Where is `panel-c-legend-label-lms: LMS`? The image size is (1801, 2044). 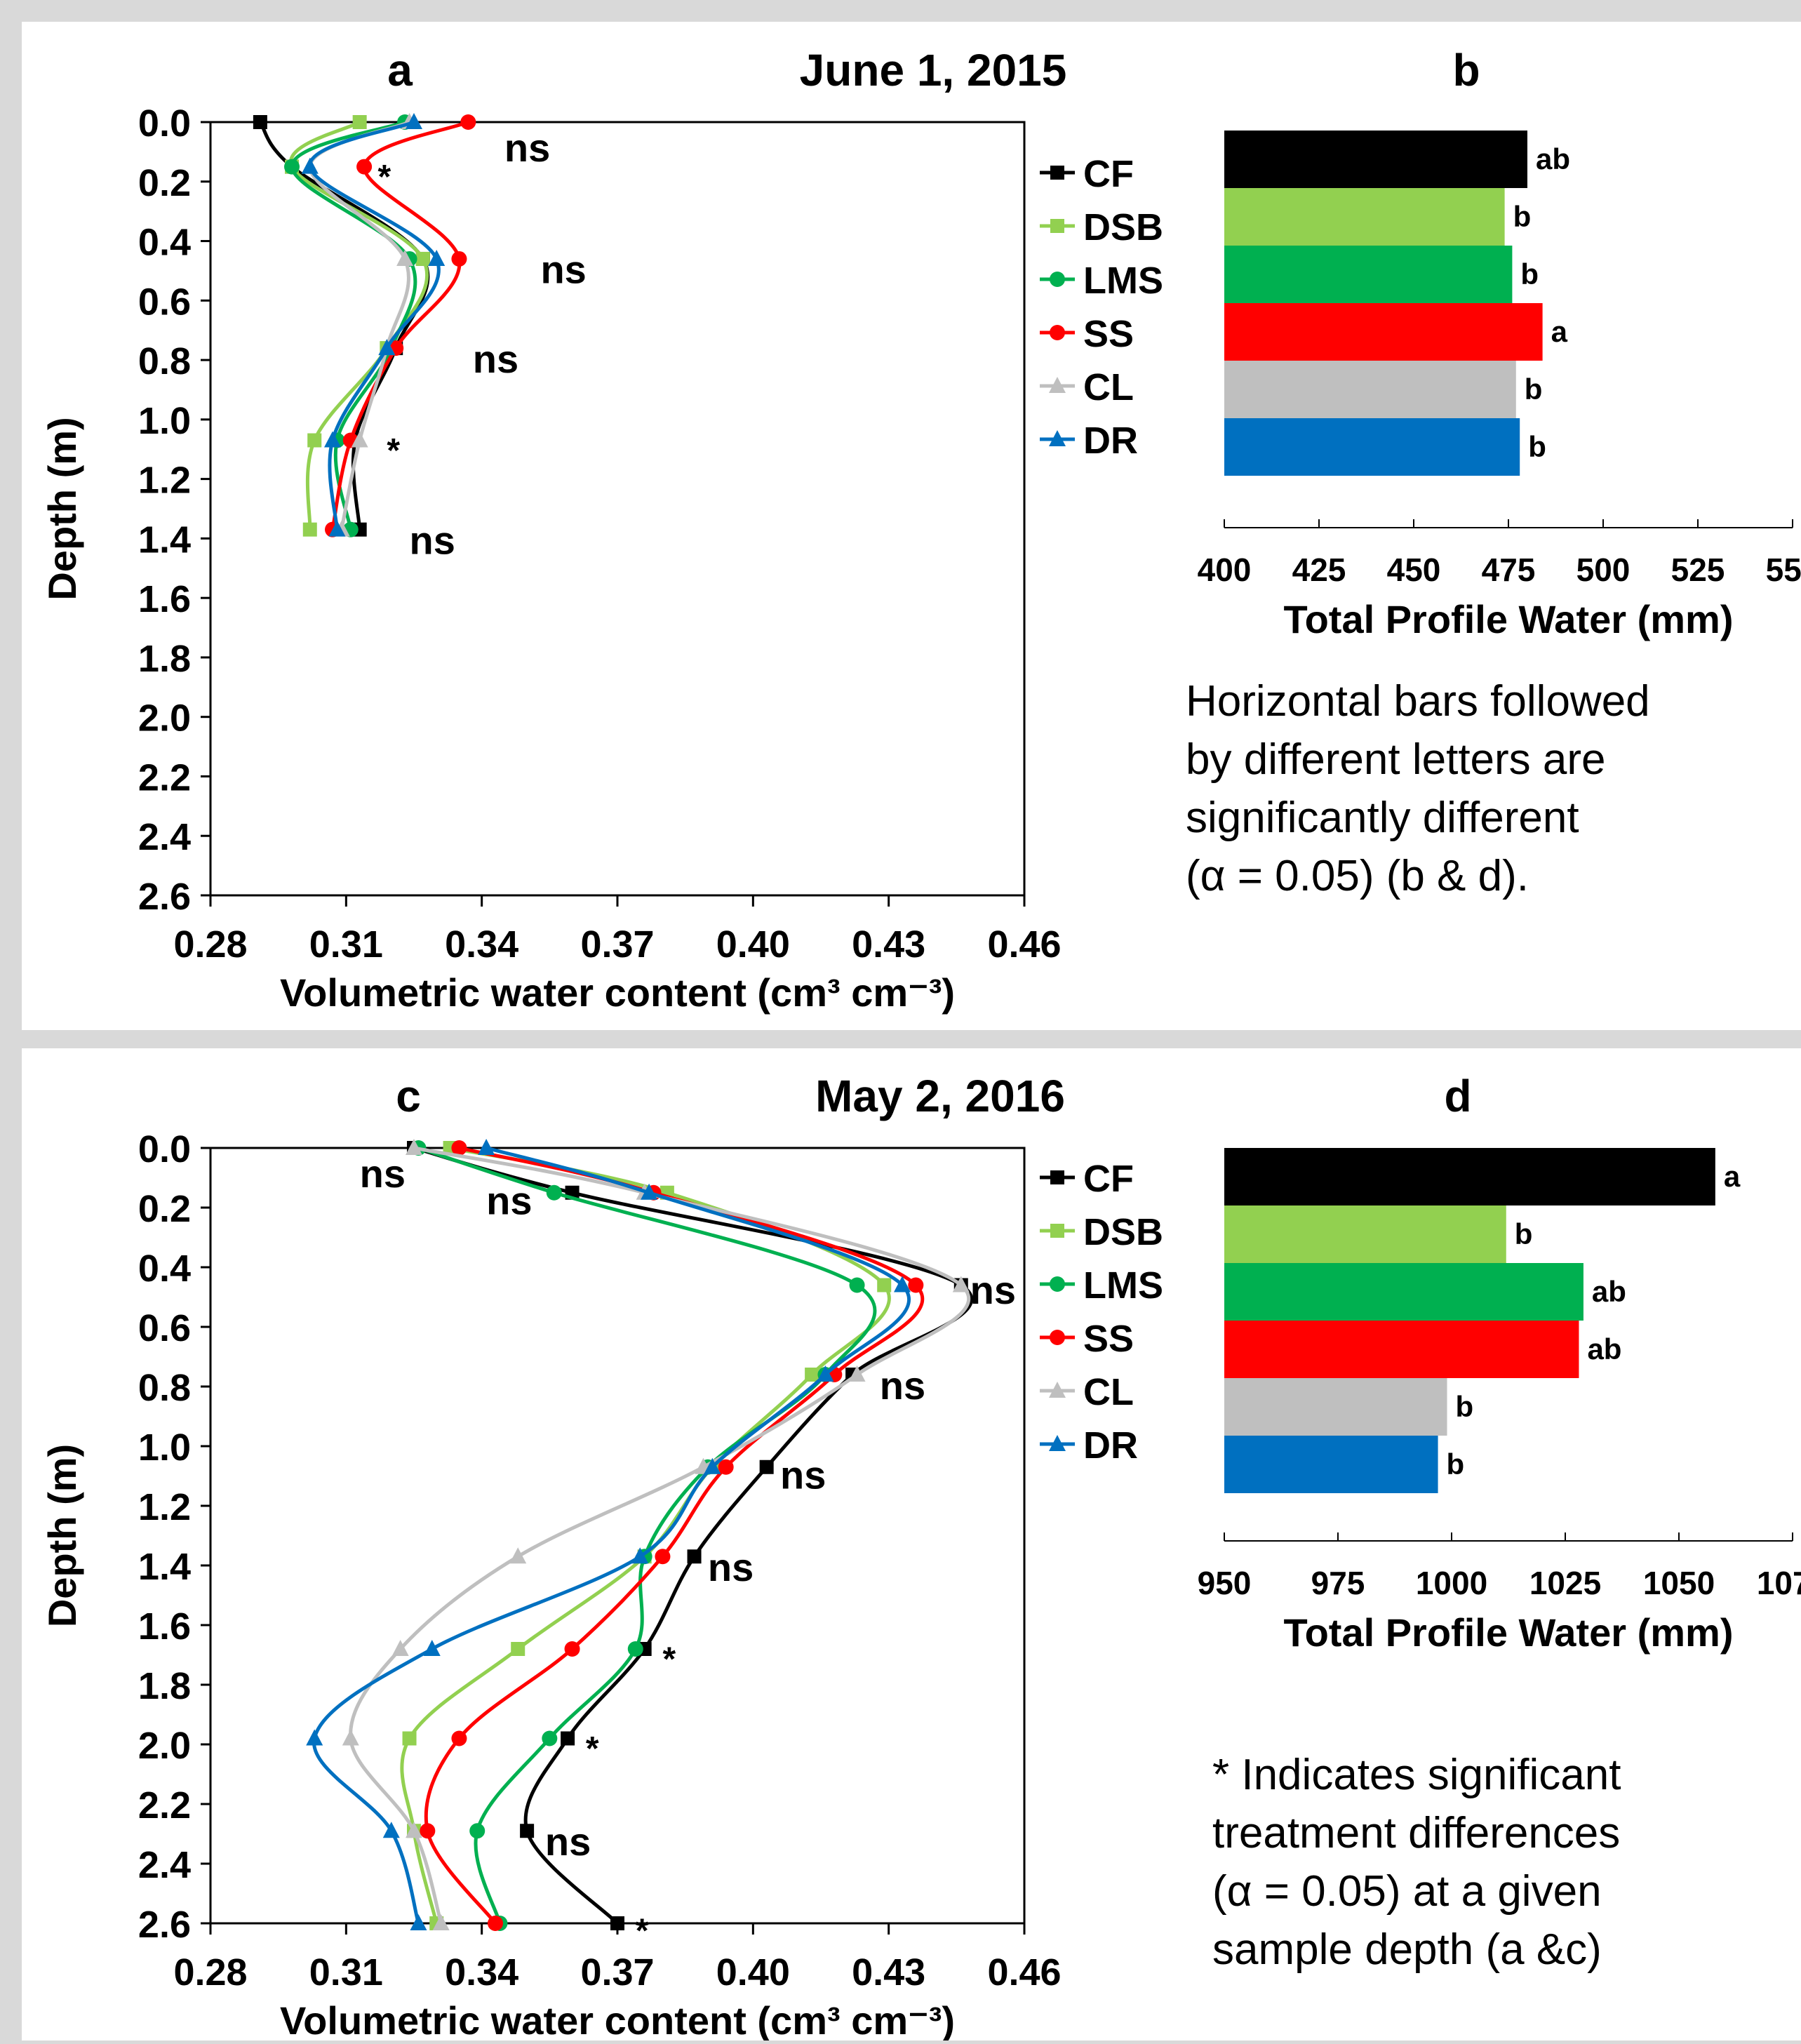
panel-c-legend-label-lms: LMS is located at coordinates (1123, 1285).